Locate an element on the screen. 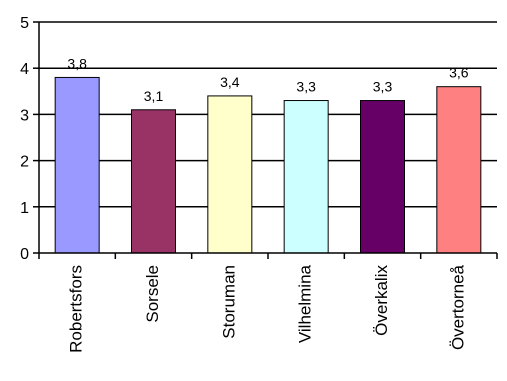 This screenshot has width=507, height=381. y-tick-label-2: 2 is located at coordinates (24, 162).